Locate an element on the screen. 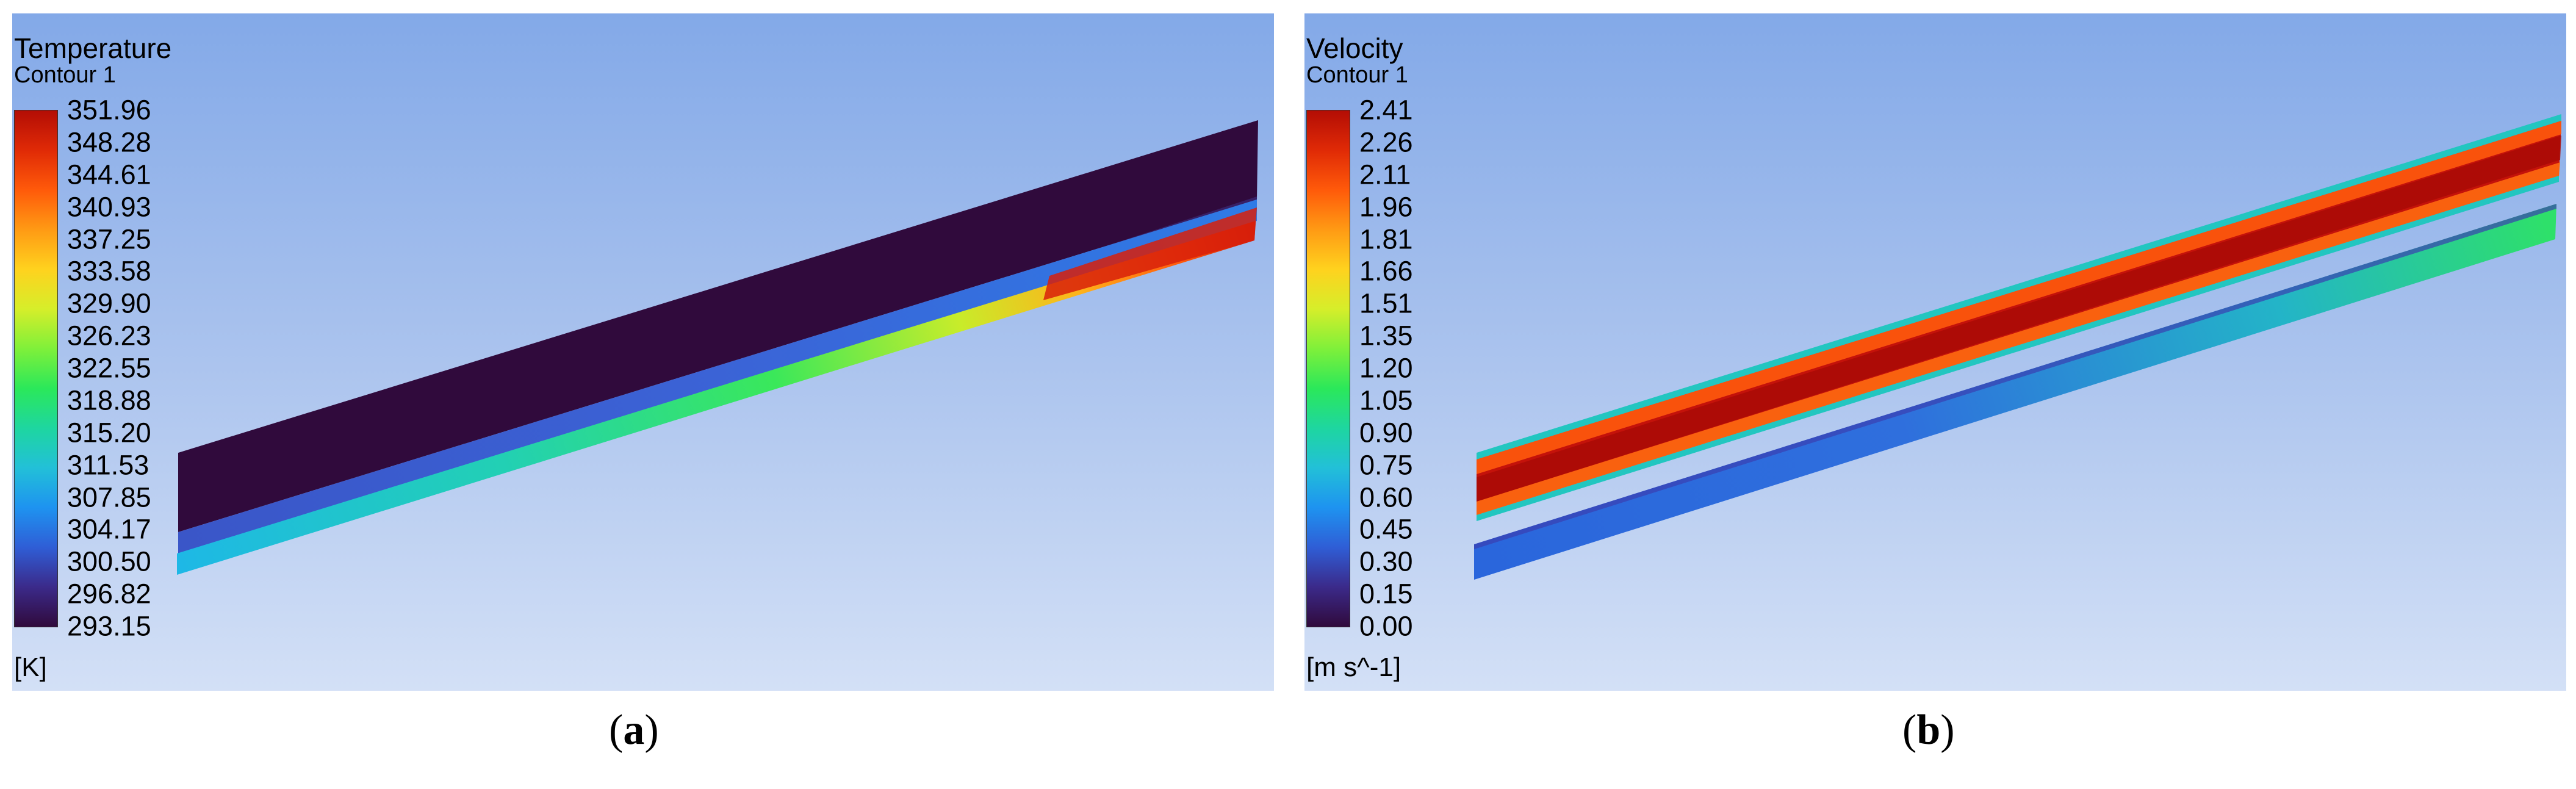 The image size is (2576, 789). scale-tick: 307.85 is located at coordinates (109, 497).